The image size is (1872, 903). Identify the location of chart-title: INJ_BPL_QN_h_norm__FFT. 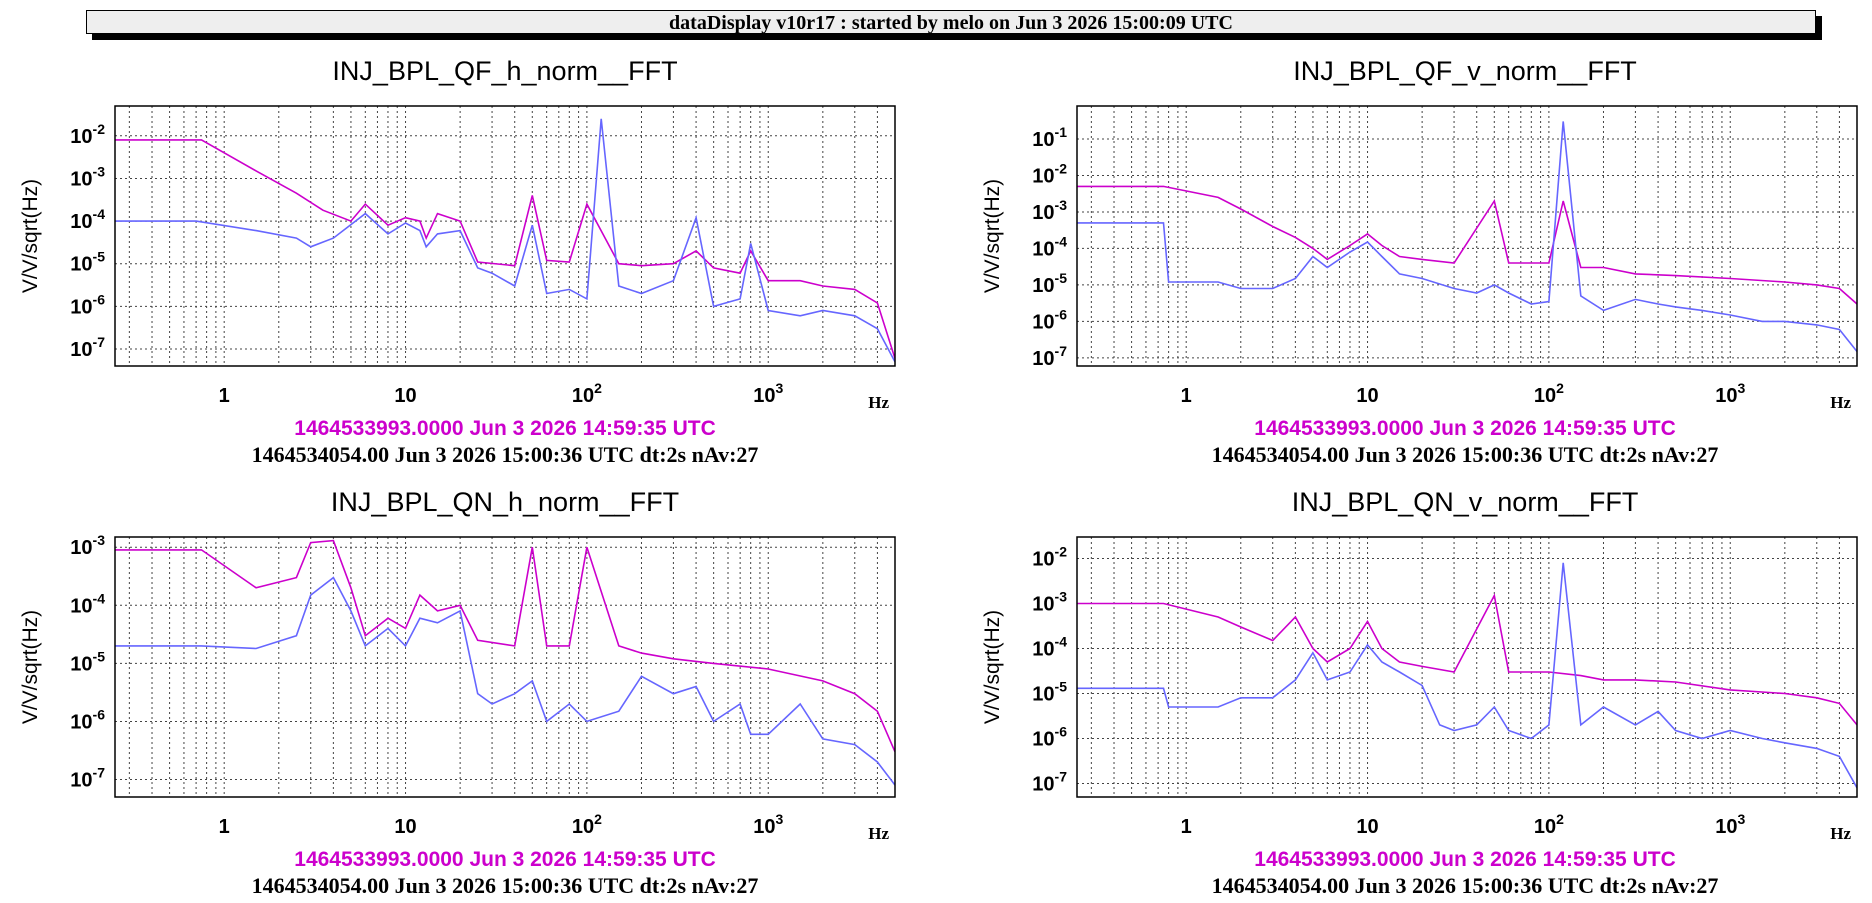
(505, 502).